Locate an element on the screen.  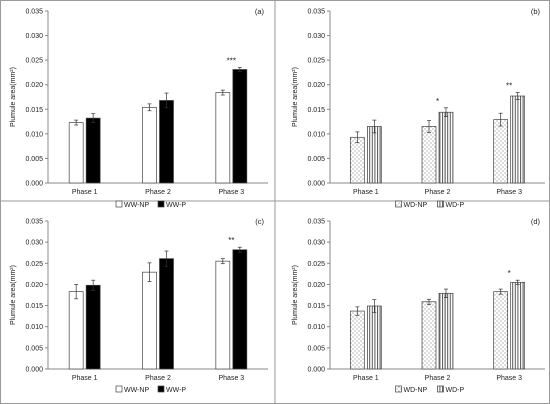
panel-label: (c) is located at coordinates (259, 221).